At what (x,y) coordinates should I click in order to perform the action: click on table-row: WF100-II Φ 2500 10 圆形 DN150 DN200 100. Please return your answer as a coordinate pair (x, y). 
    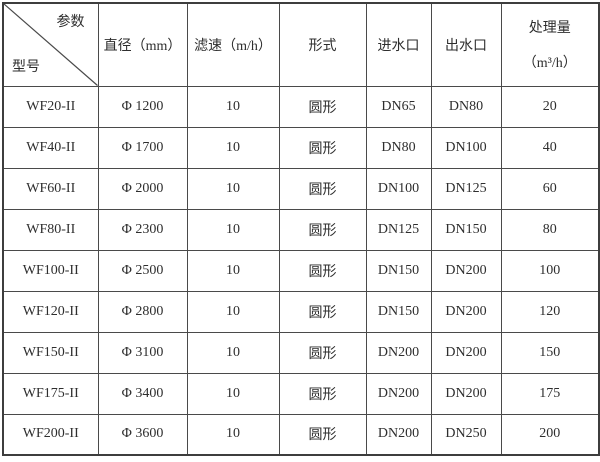
    Looking at the image, I should click on (301, 270).